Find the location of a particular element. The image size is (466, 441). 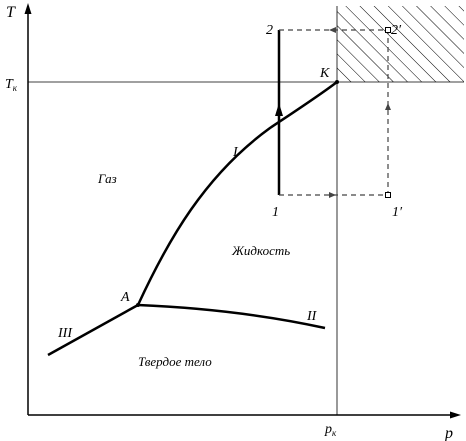

pk-label: pк is located at coordinates (330, 430).